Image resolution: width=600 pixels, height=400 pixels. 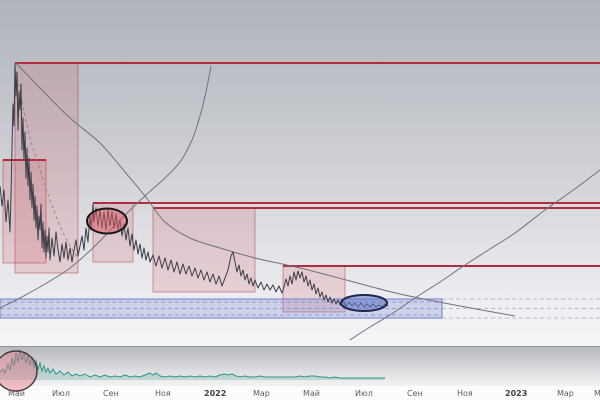 I want to click on ellipse-annotations-layer, so click(x=237, y=259).